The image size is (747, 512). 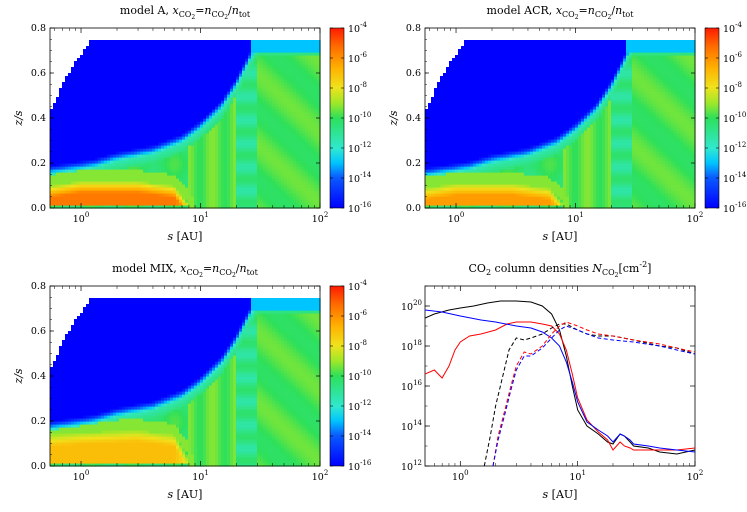 What do you see at coordinates (38, 163) in the screenshot?
I see `y-tick-label: 0.2` at bounding box center [38, 163].